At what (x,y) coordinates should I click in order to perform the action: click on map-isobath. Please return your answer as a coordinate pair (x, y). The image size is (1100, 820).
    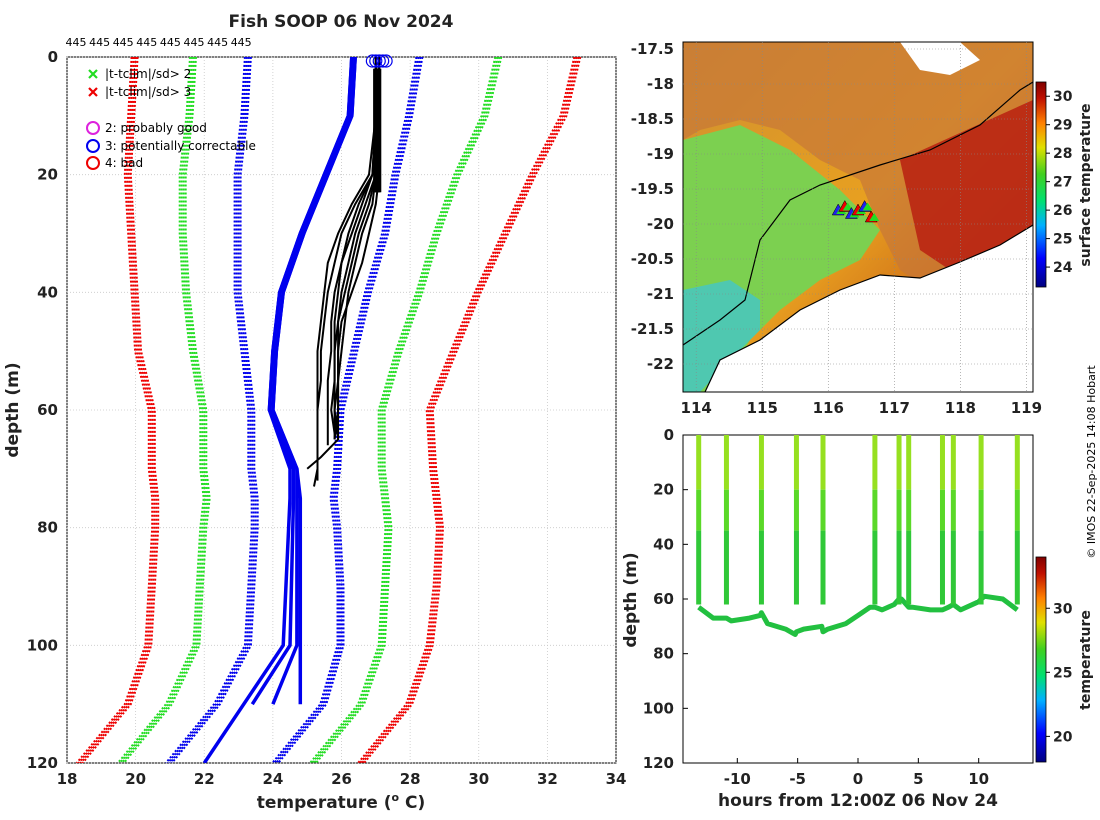
    Looking at the image, I should click on (858, 213).